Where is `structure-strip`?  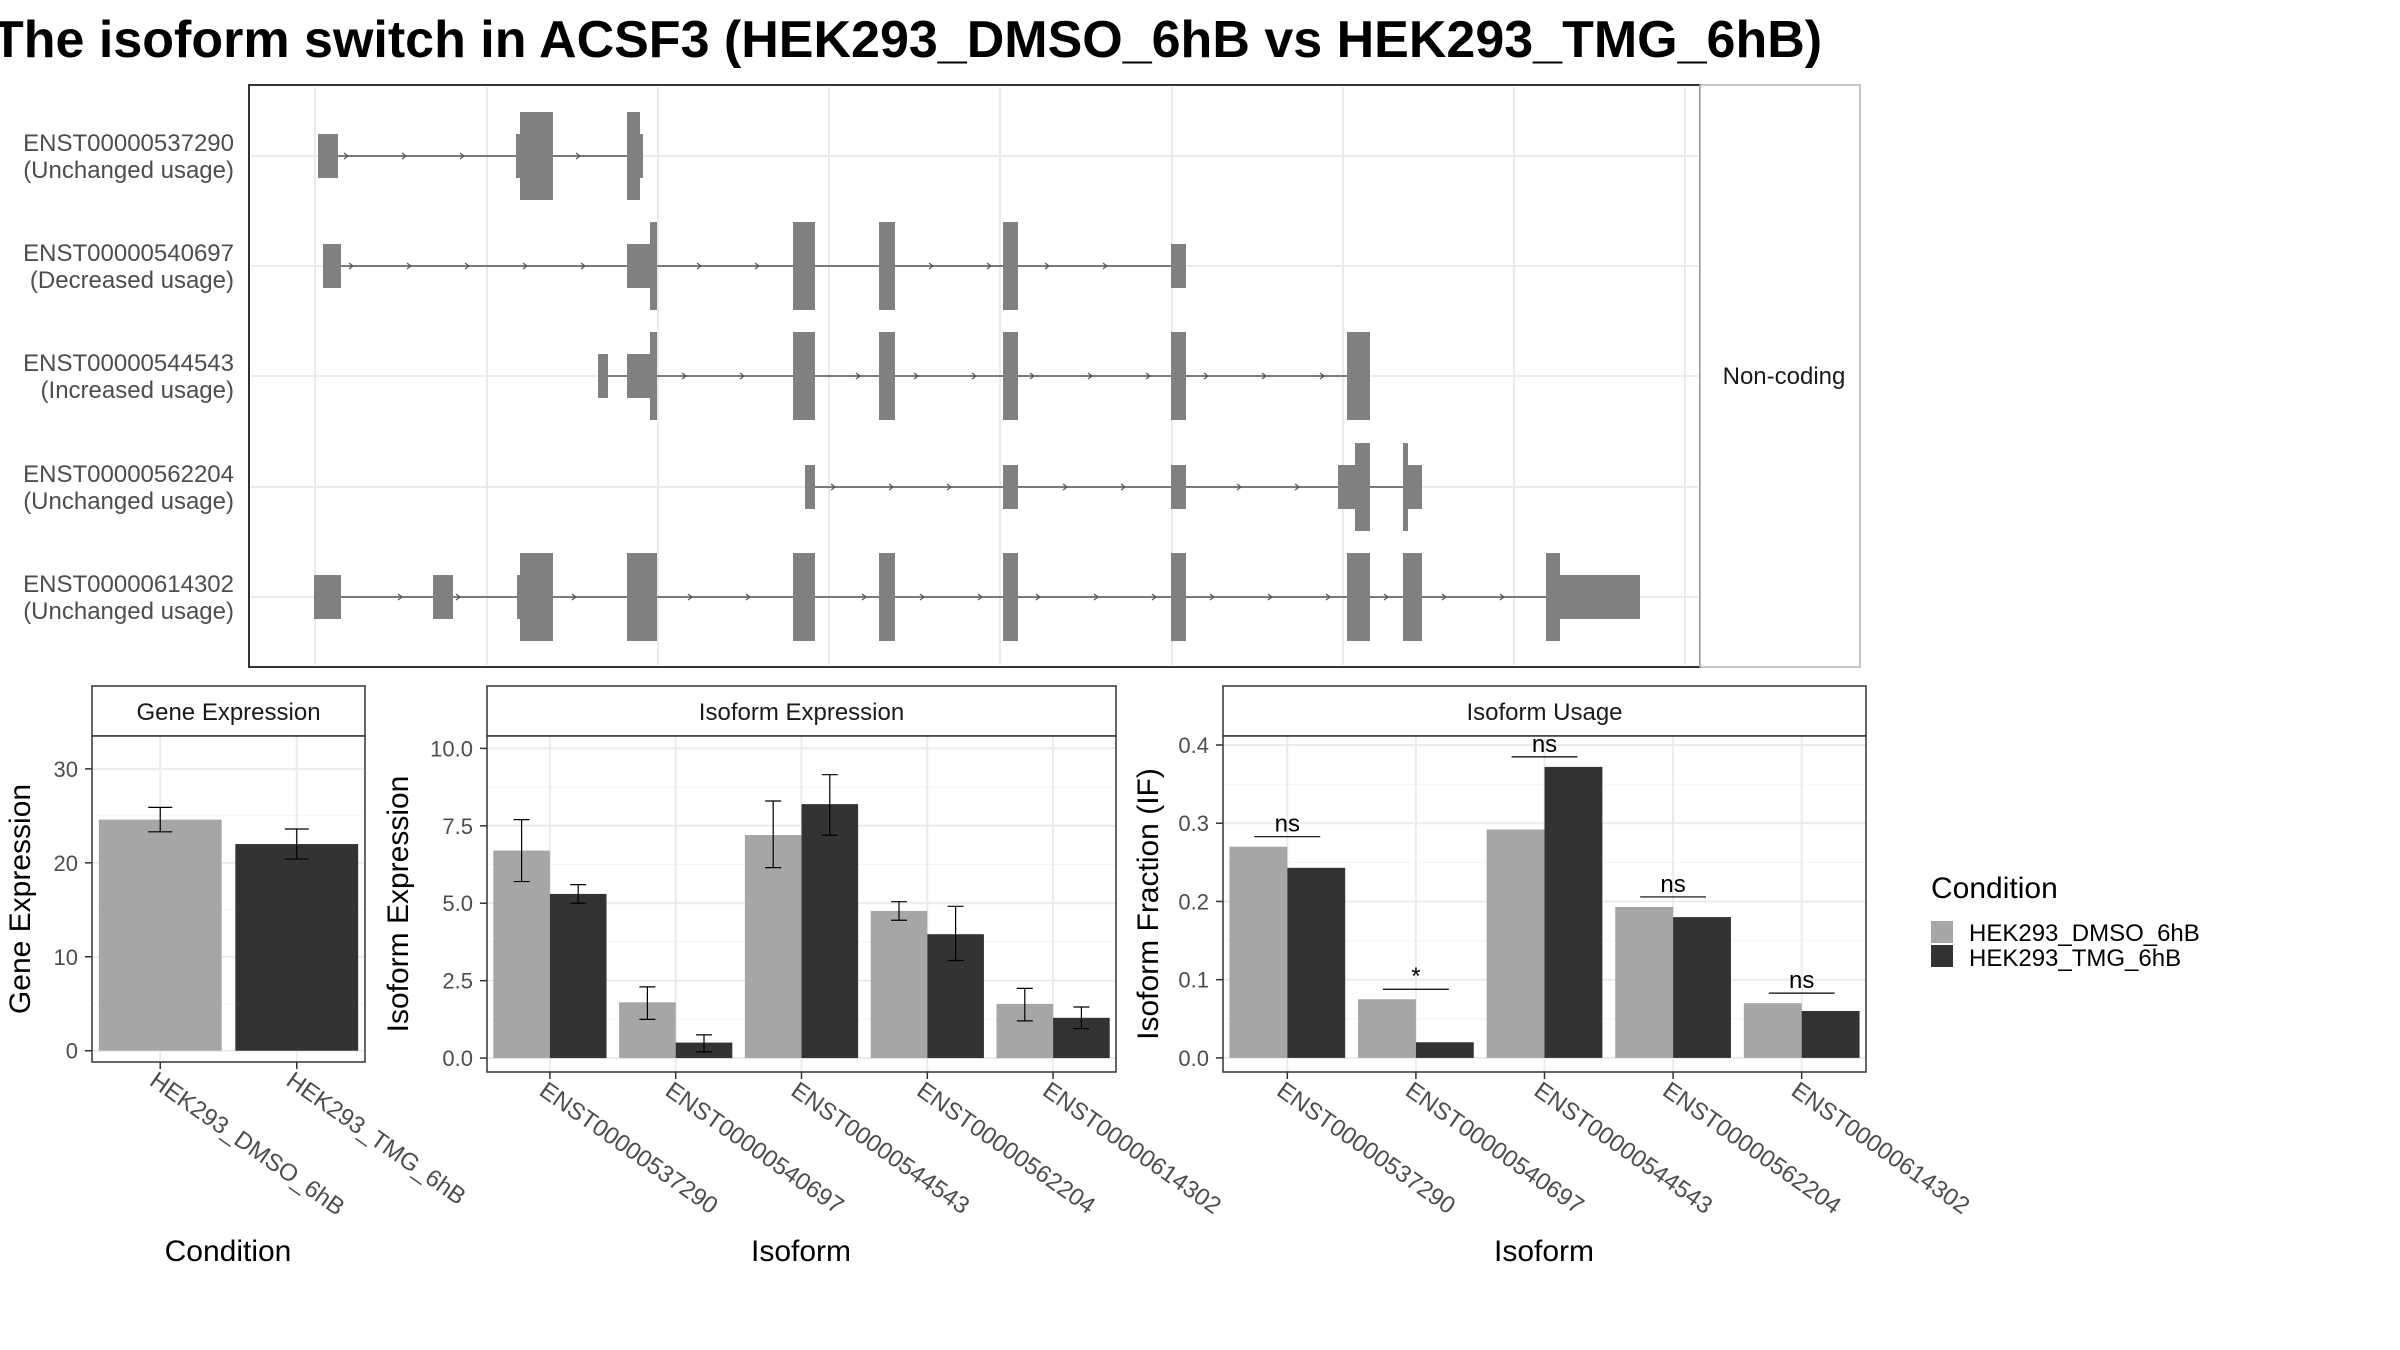 structure-strip is located at coordinates (1780, 376).